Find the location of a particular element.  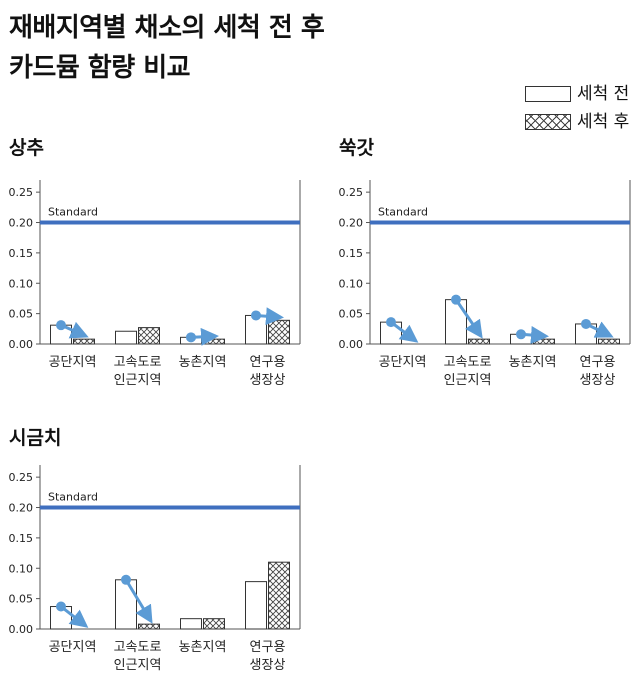

legend-swatch-after is located at coordinates (548, 122).